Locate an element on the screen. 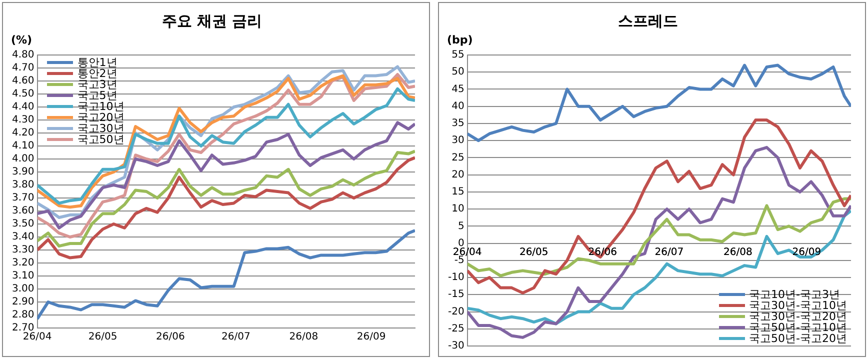 The width and height of the screenshot is (868, 359). y-tick-label: 0 is located at coordinates (461, 243).